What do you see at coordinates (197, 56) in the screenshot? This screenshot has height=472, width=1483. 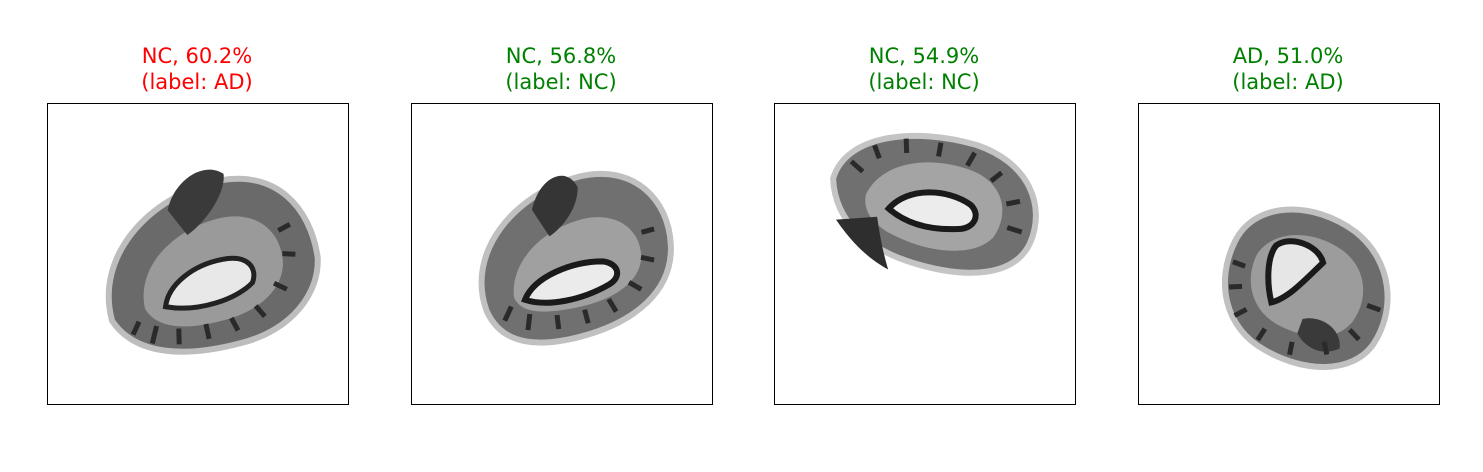 I see `prediction-text: NC, 60.2%` at bounding box center [197, 56].